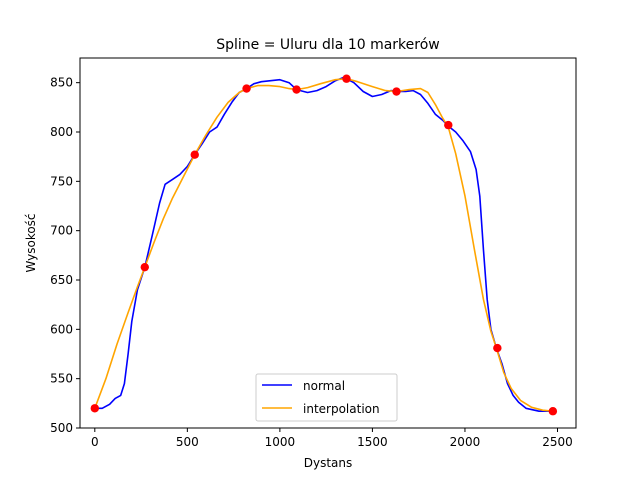  What do you see at coordinates (280, 442) in the screenshot?
I see `x-tick-label: 1000` at bounding box center [280, 442].